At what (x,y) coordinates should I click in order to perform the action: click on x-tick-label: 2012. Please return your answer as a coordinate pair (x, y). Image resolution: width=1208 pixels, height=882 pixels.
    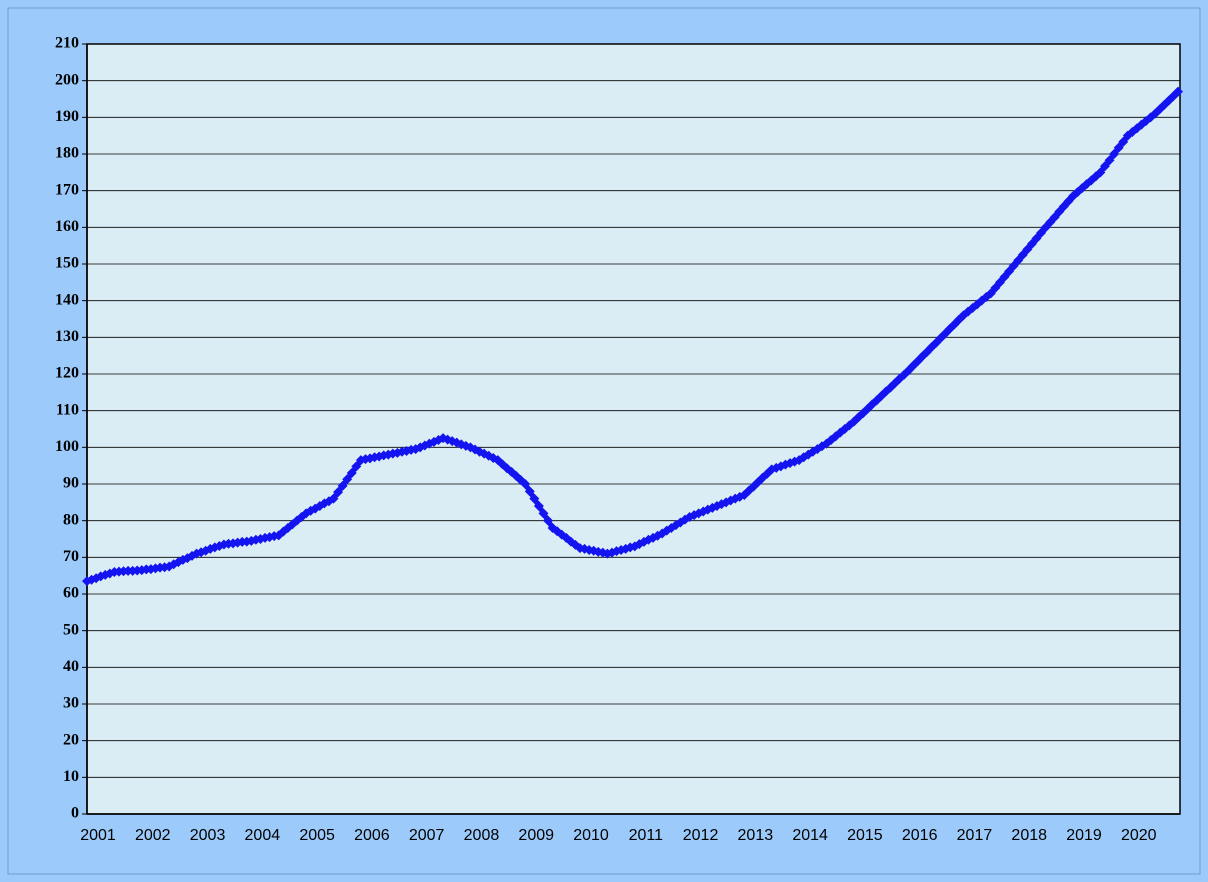
    Looking at the image, I should click on (701, 835).